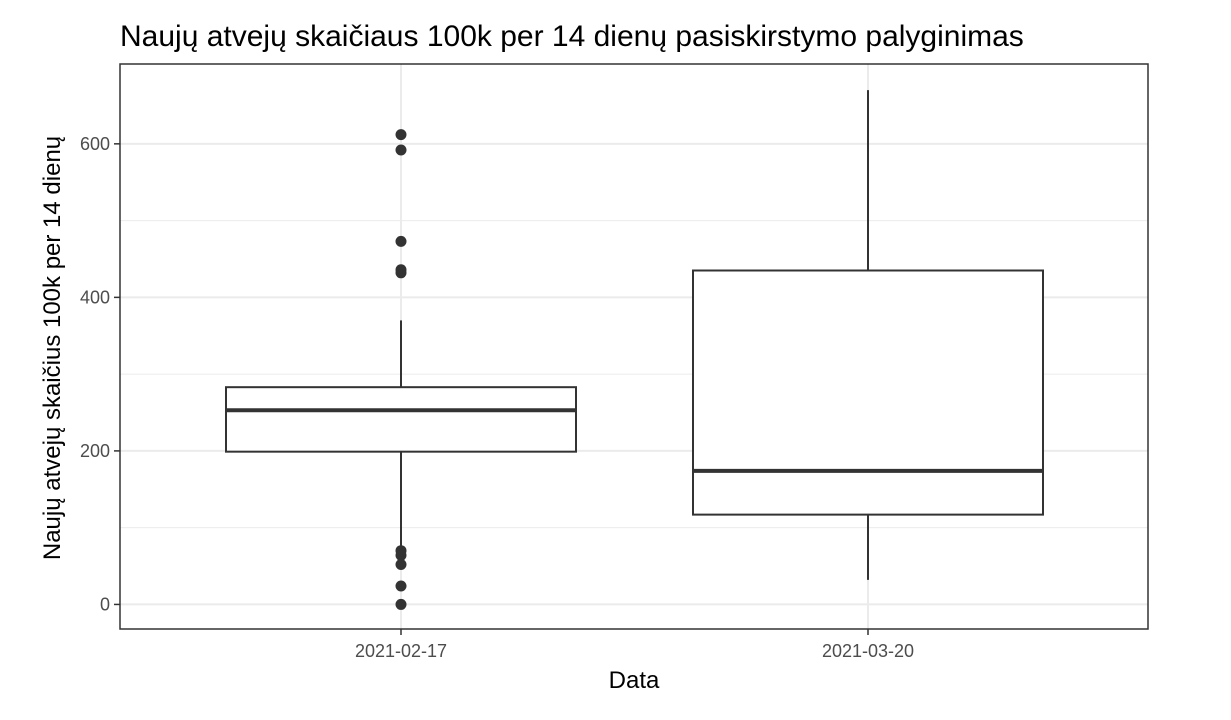 This screenshot has width=1231, height=720. I want to click on y-tick-label: 400, so click(95, 297).